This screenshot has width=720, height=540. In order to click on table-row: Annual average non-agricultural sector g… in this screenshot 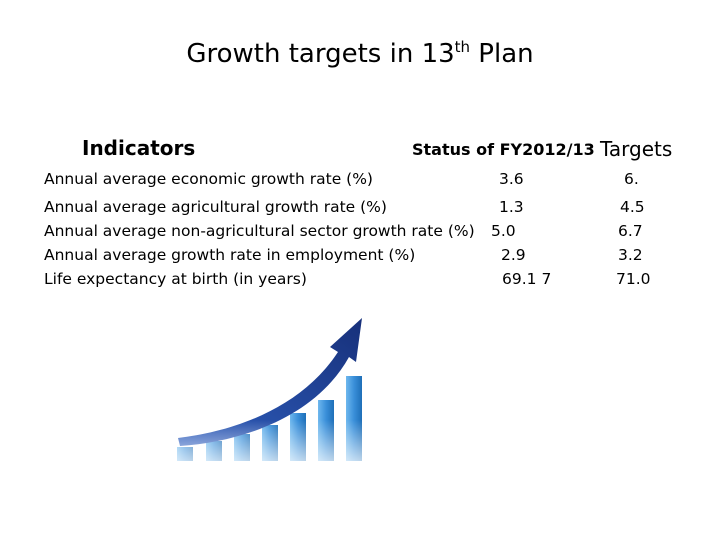, I will do `click(374, 234)`.